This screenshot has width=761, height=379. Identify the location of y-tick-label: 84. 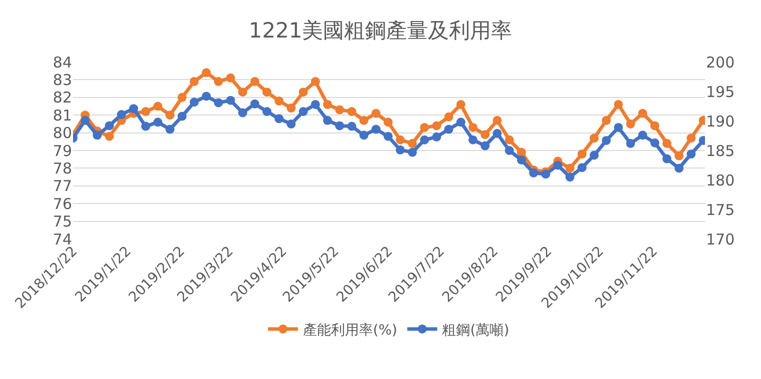
(62, 62).